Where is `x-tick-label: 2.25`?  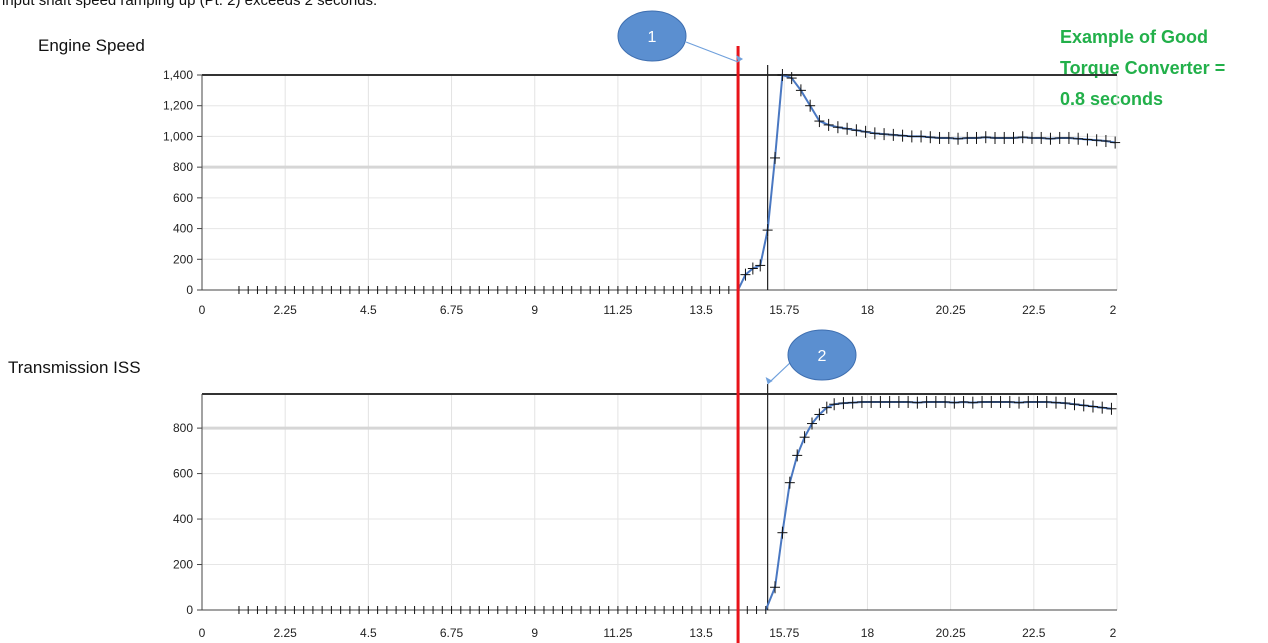
x-tick-label: 2.25 is located at coordinates (286, 633).